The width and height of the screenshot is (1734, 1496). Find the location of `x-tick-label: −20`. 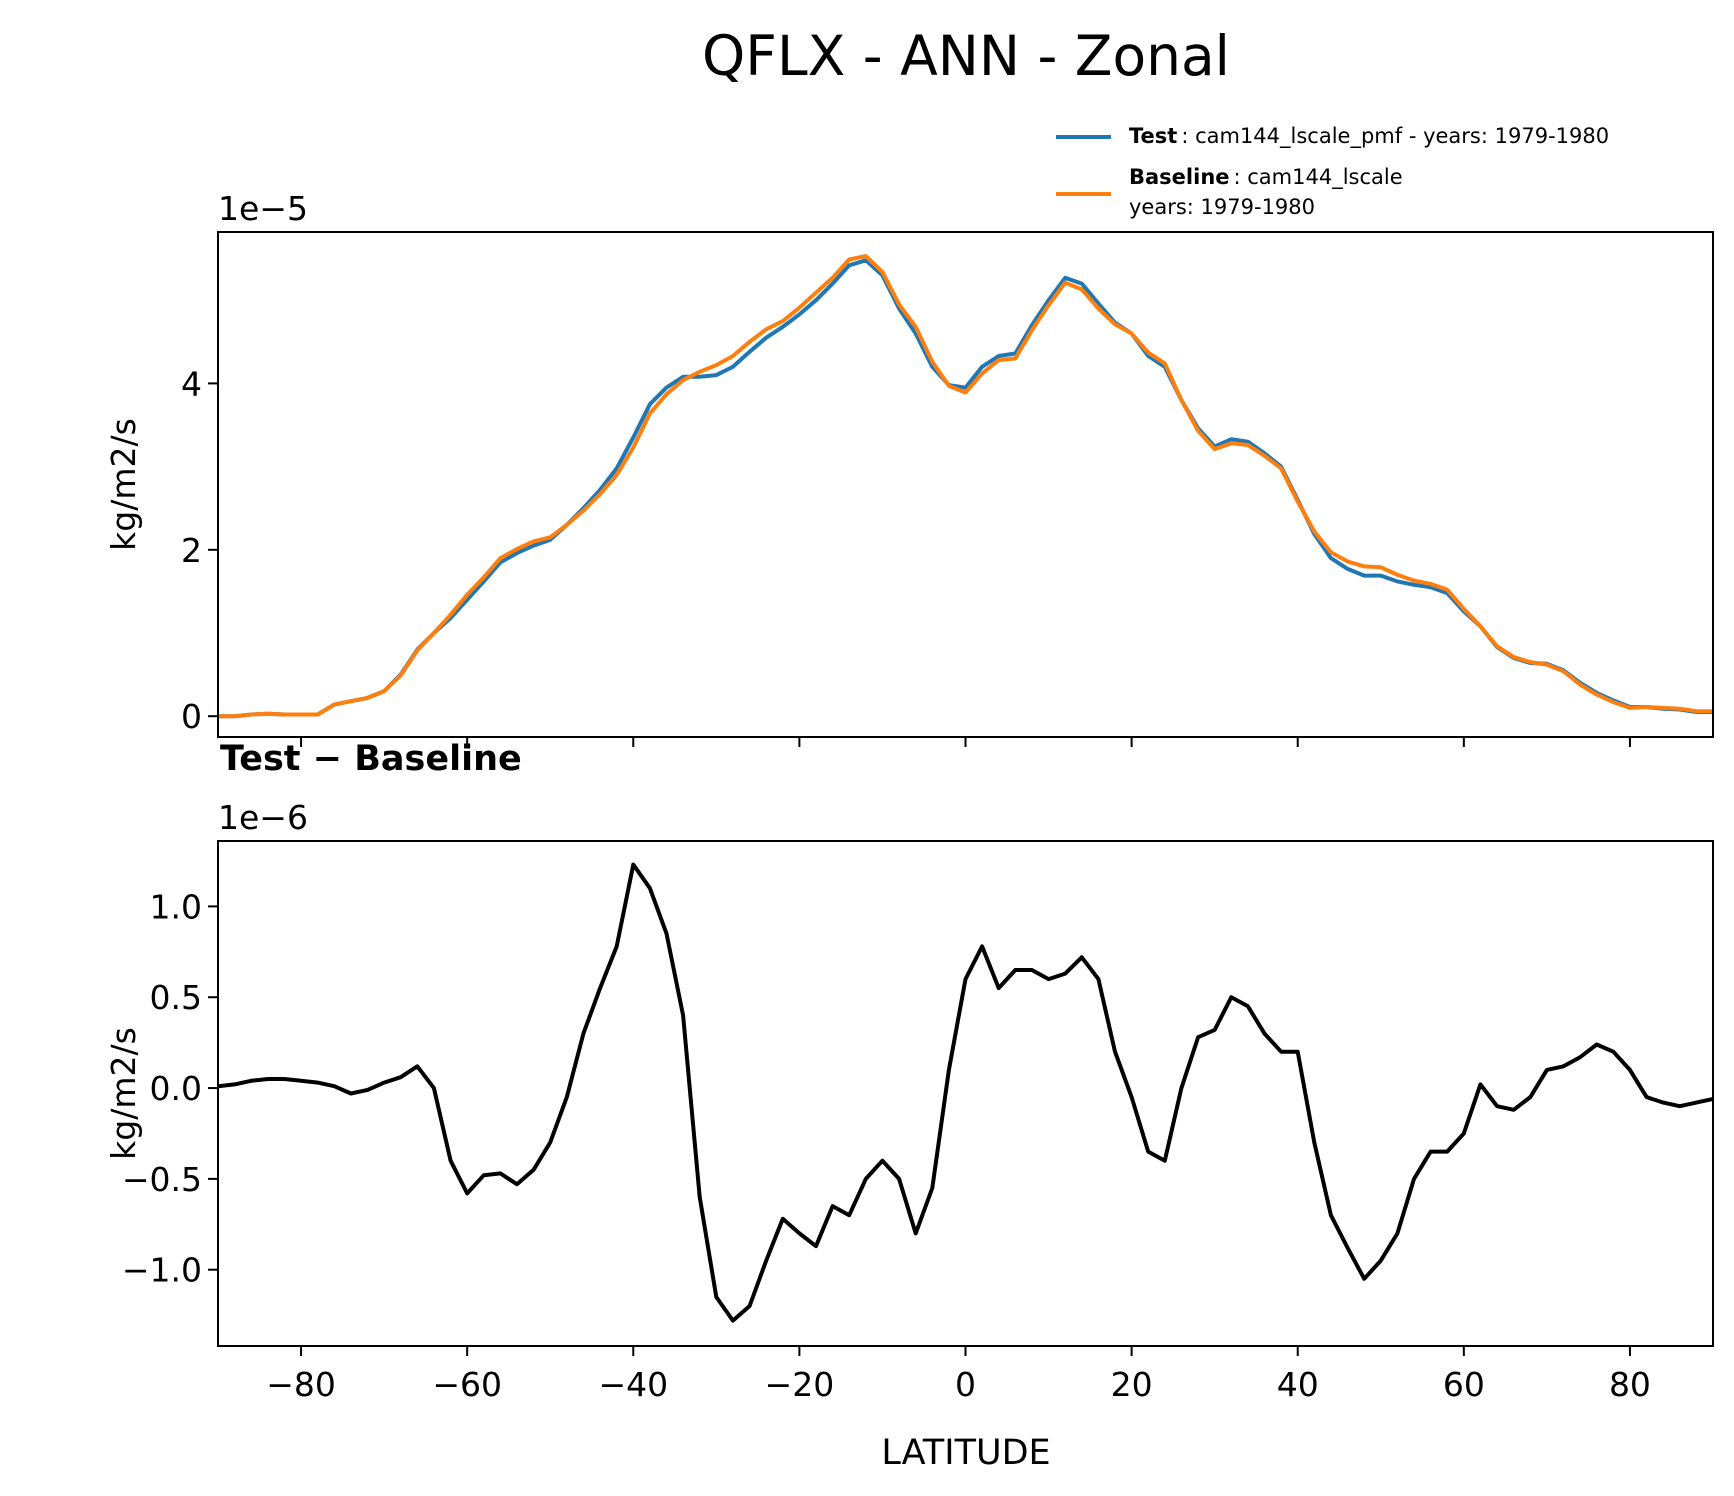

x-tick-label: −20 is located at coordinates (800, 1384).